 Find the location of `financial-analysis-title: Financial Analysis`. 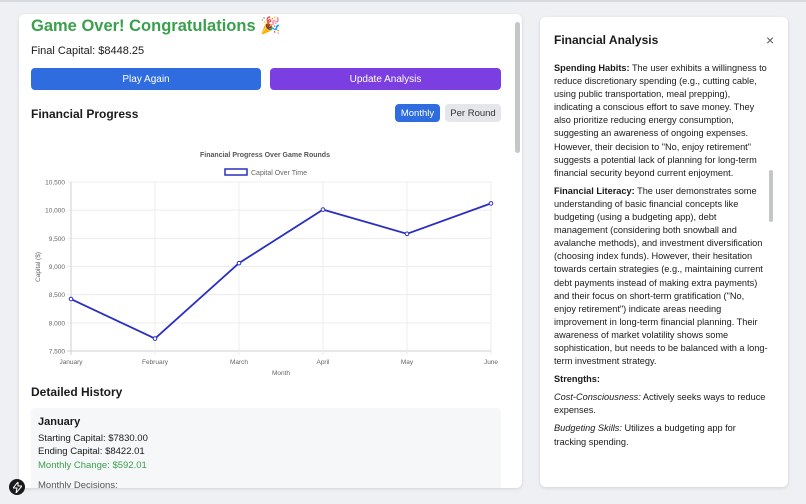

financial-analysis-title: Financial Analysis is located at coordinates (606, 40).